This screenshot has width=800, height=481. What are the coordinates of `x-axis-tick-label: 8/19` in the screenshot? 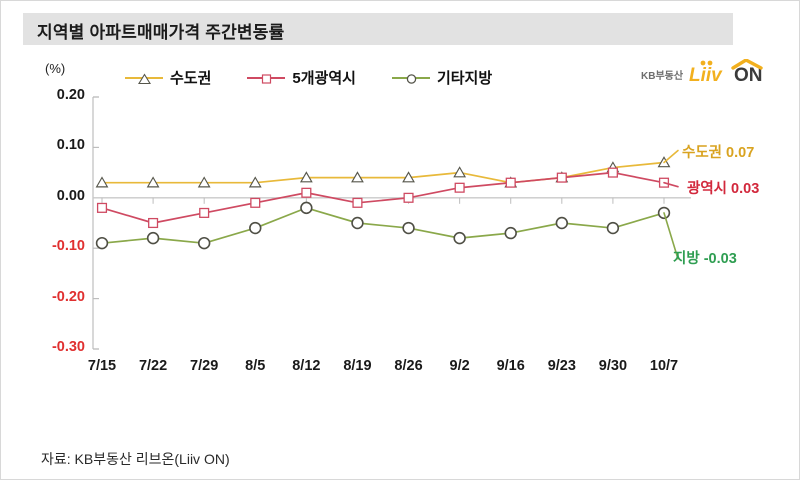 It's located at (357, 366).